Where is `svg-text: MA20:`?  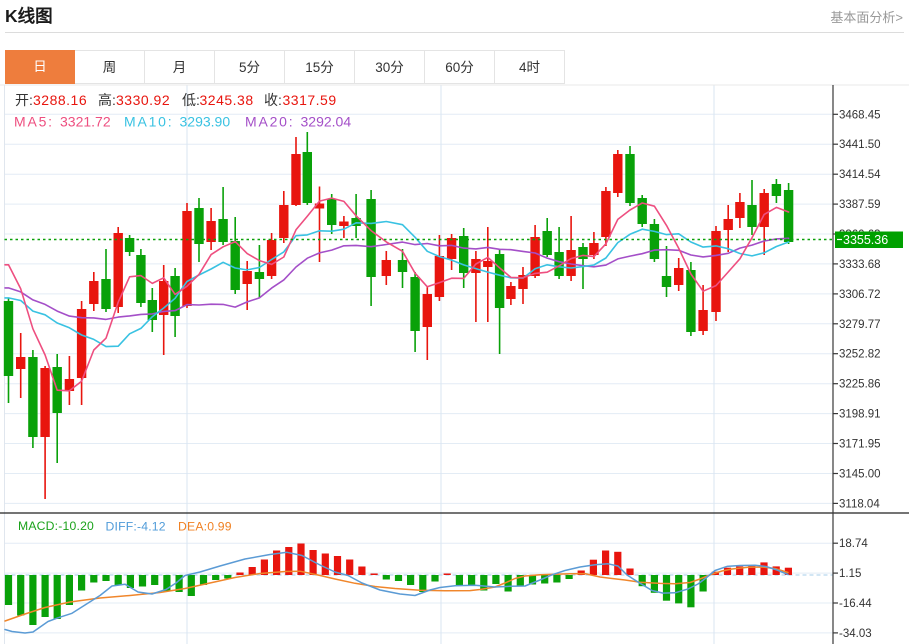 svg-text: MA20: is located at coordinates (269, 122).